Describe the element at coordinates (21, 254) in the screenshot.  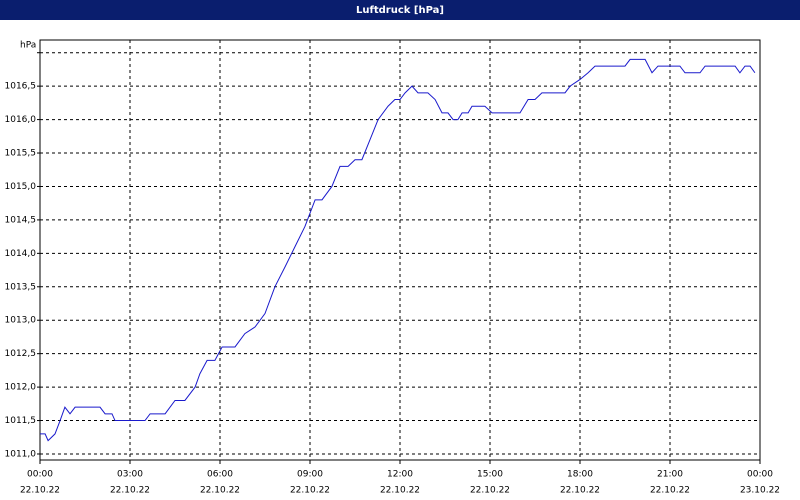
I see `y-tick-label: 1014,0` at that location.